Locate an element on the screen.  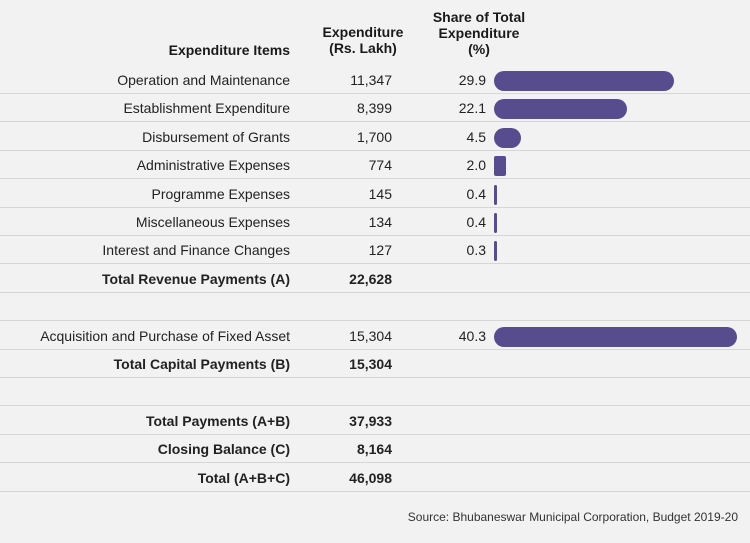
header-share: Share of Total Expenditure (%) is located at coordinates (479, 33).